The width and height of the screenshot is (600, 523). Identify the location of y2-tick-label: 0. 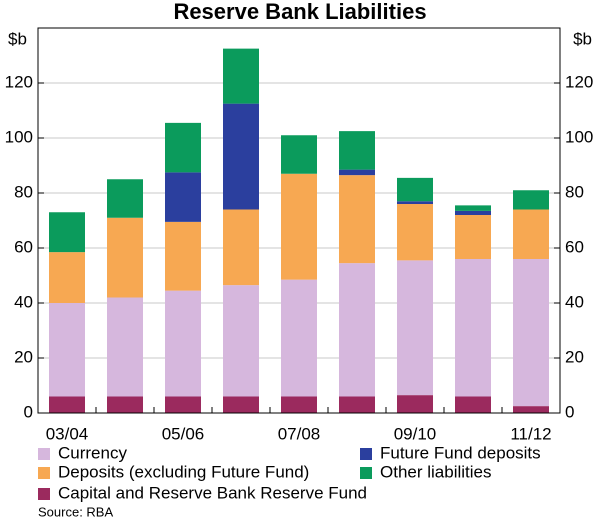
(569, 411).